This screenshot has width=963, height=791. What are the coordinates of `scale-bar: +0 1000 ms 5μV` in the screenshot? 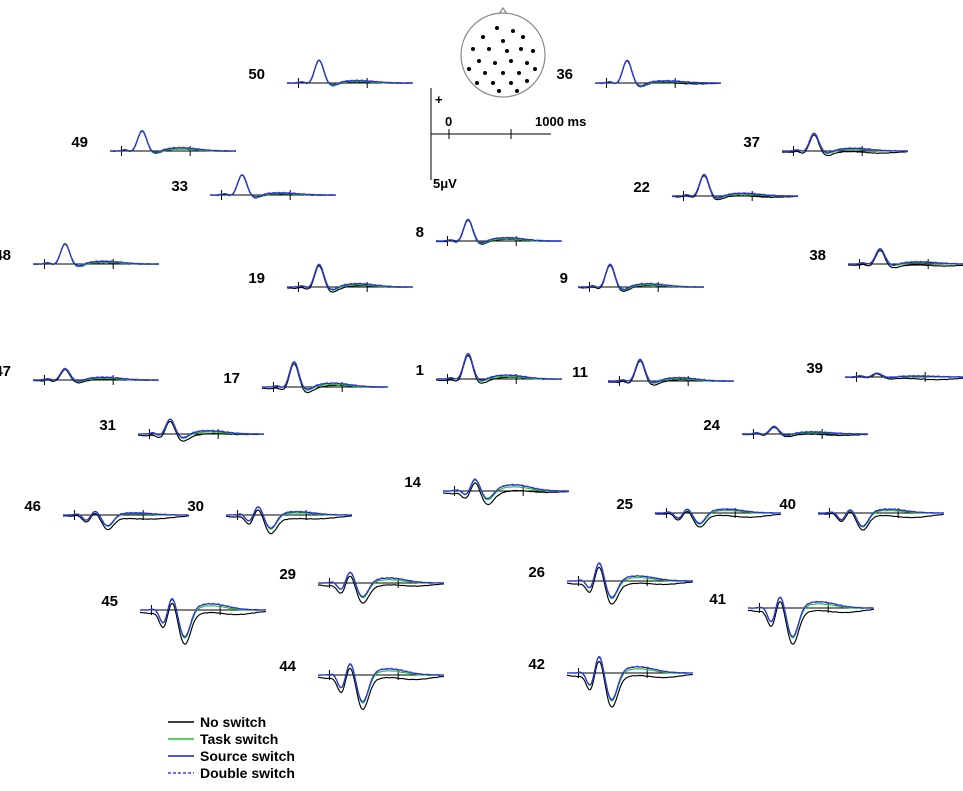 It's located at (508, 139).